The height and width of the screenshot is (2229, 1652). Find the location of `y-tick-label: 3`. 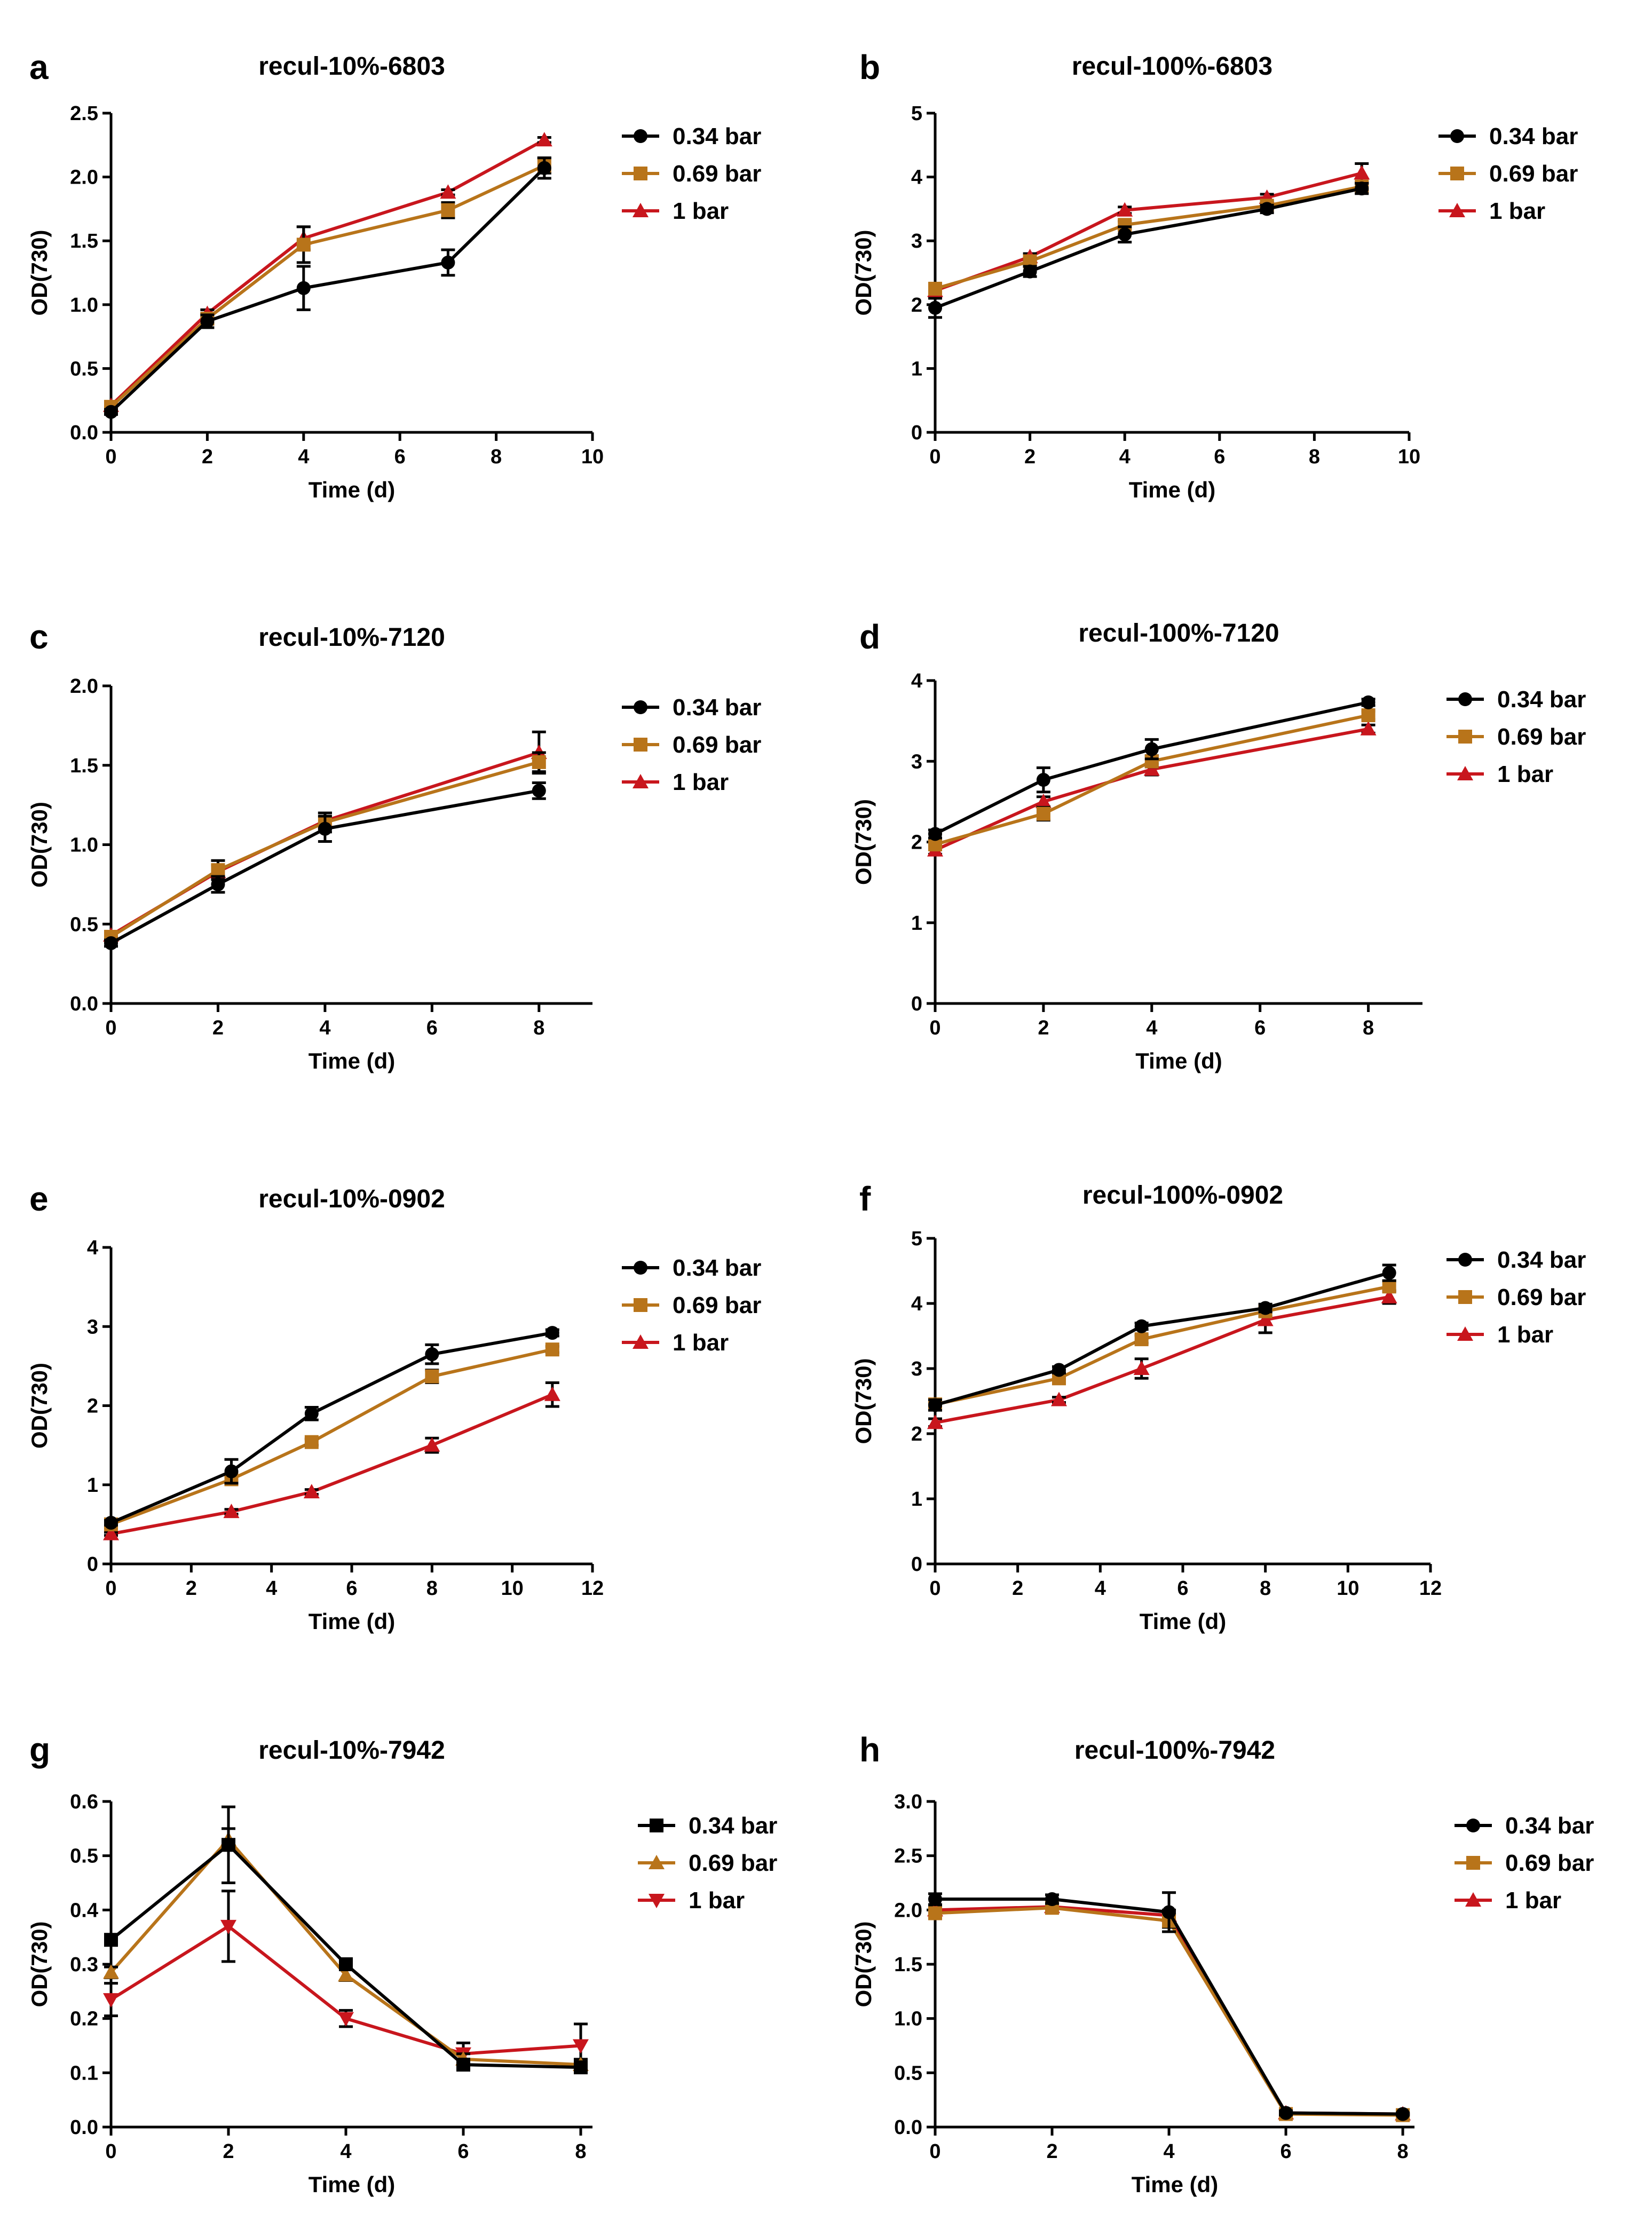

y-tick-label: 3 is located at coordinates (917, 1369).